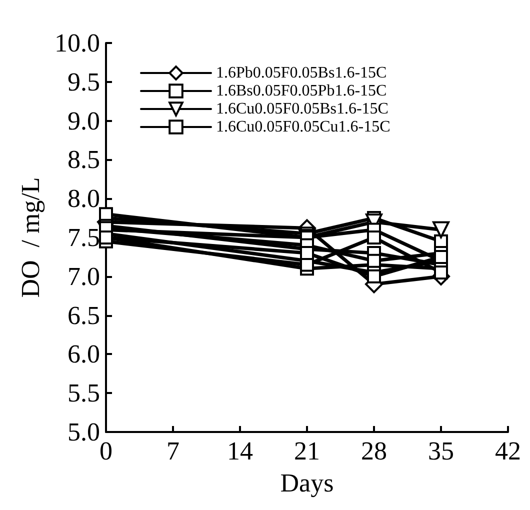  Describe the element at coordinates (84, 393) in the screenshot. I see `y-tick-label: 5.5` at that location.